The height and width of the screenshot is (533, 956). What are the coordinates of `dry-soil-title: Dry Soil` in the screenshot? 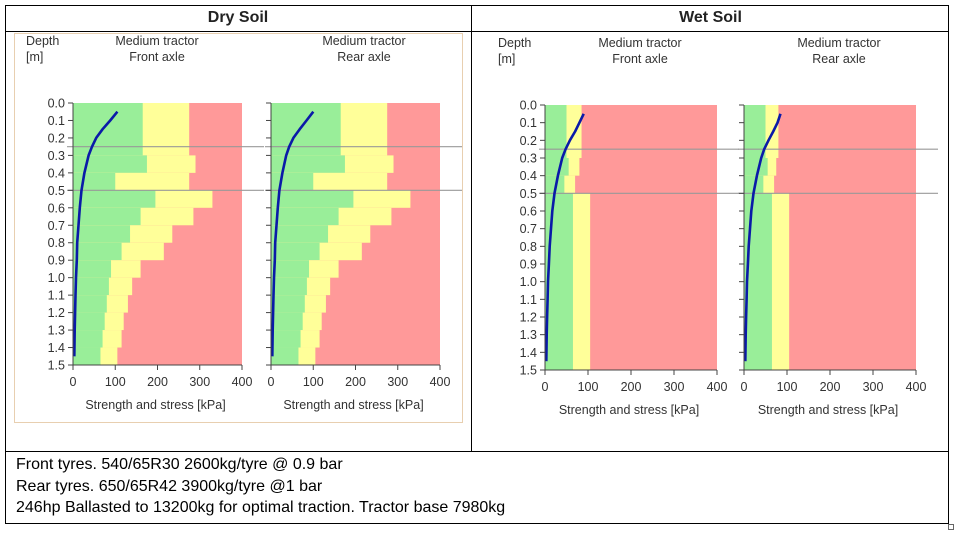 It's located at (238, 17).